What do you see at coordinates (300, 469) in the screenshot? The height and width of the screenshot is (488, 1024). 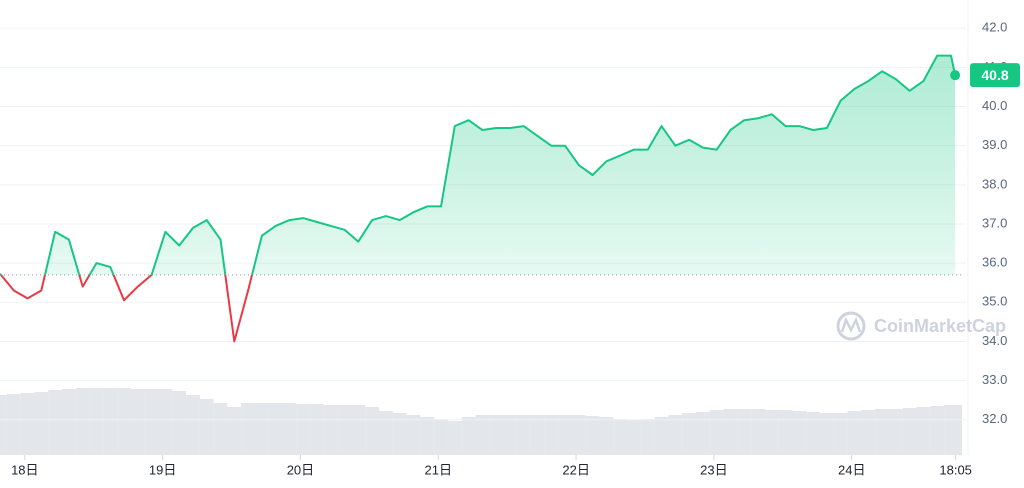 I see `x-tick-label: 20日` at bounding box center [300, 469].